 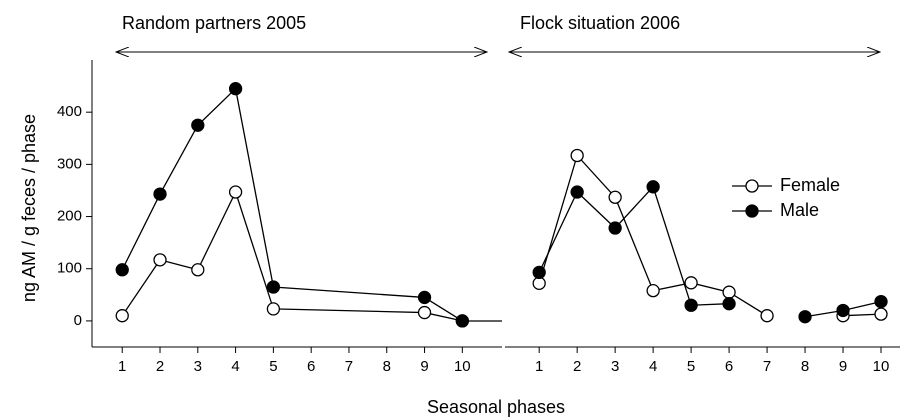 What do you see at coordinates (78, 320) in the screenshot?
I see `y-tick-label: 0` at bounding box center [78, 320].